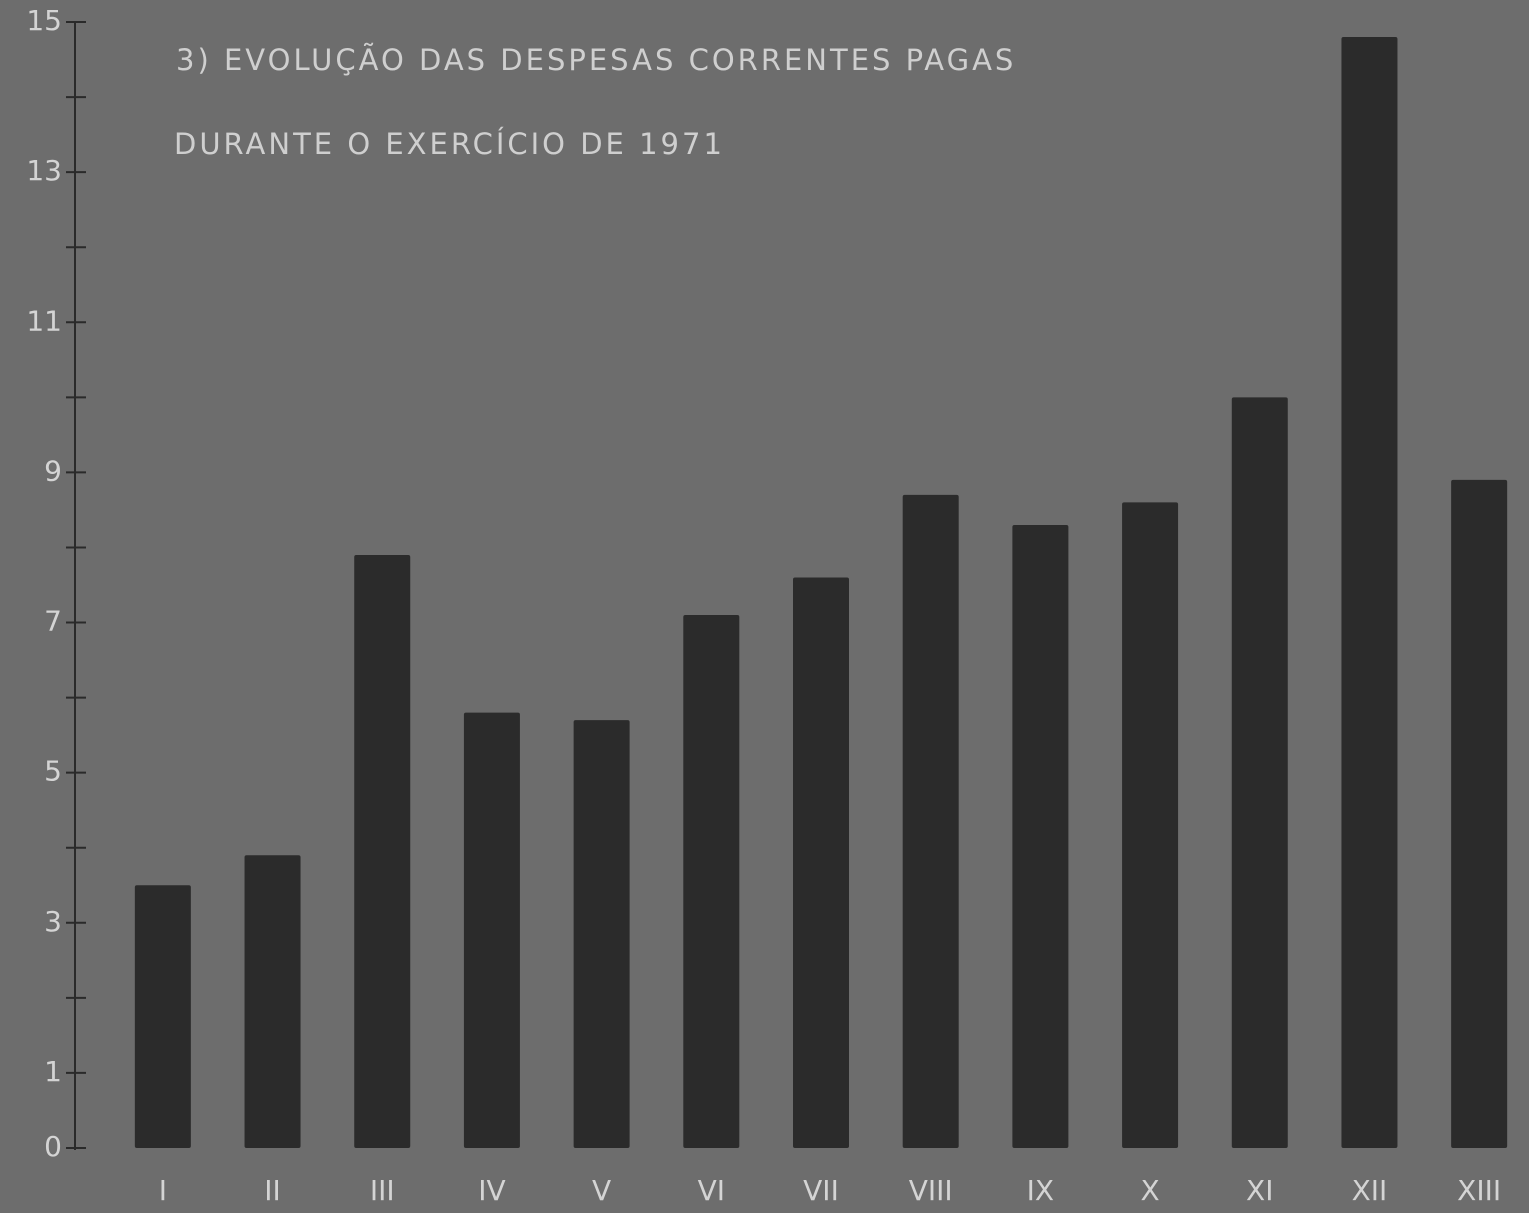 Image resolution: width=1529 pixels, height=1213 pixels. What do you see at coordinates (53, 621) in the screenshot?
I see `y-tick-label: 7` at bounding box center [53, 621].